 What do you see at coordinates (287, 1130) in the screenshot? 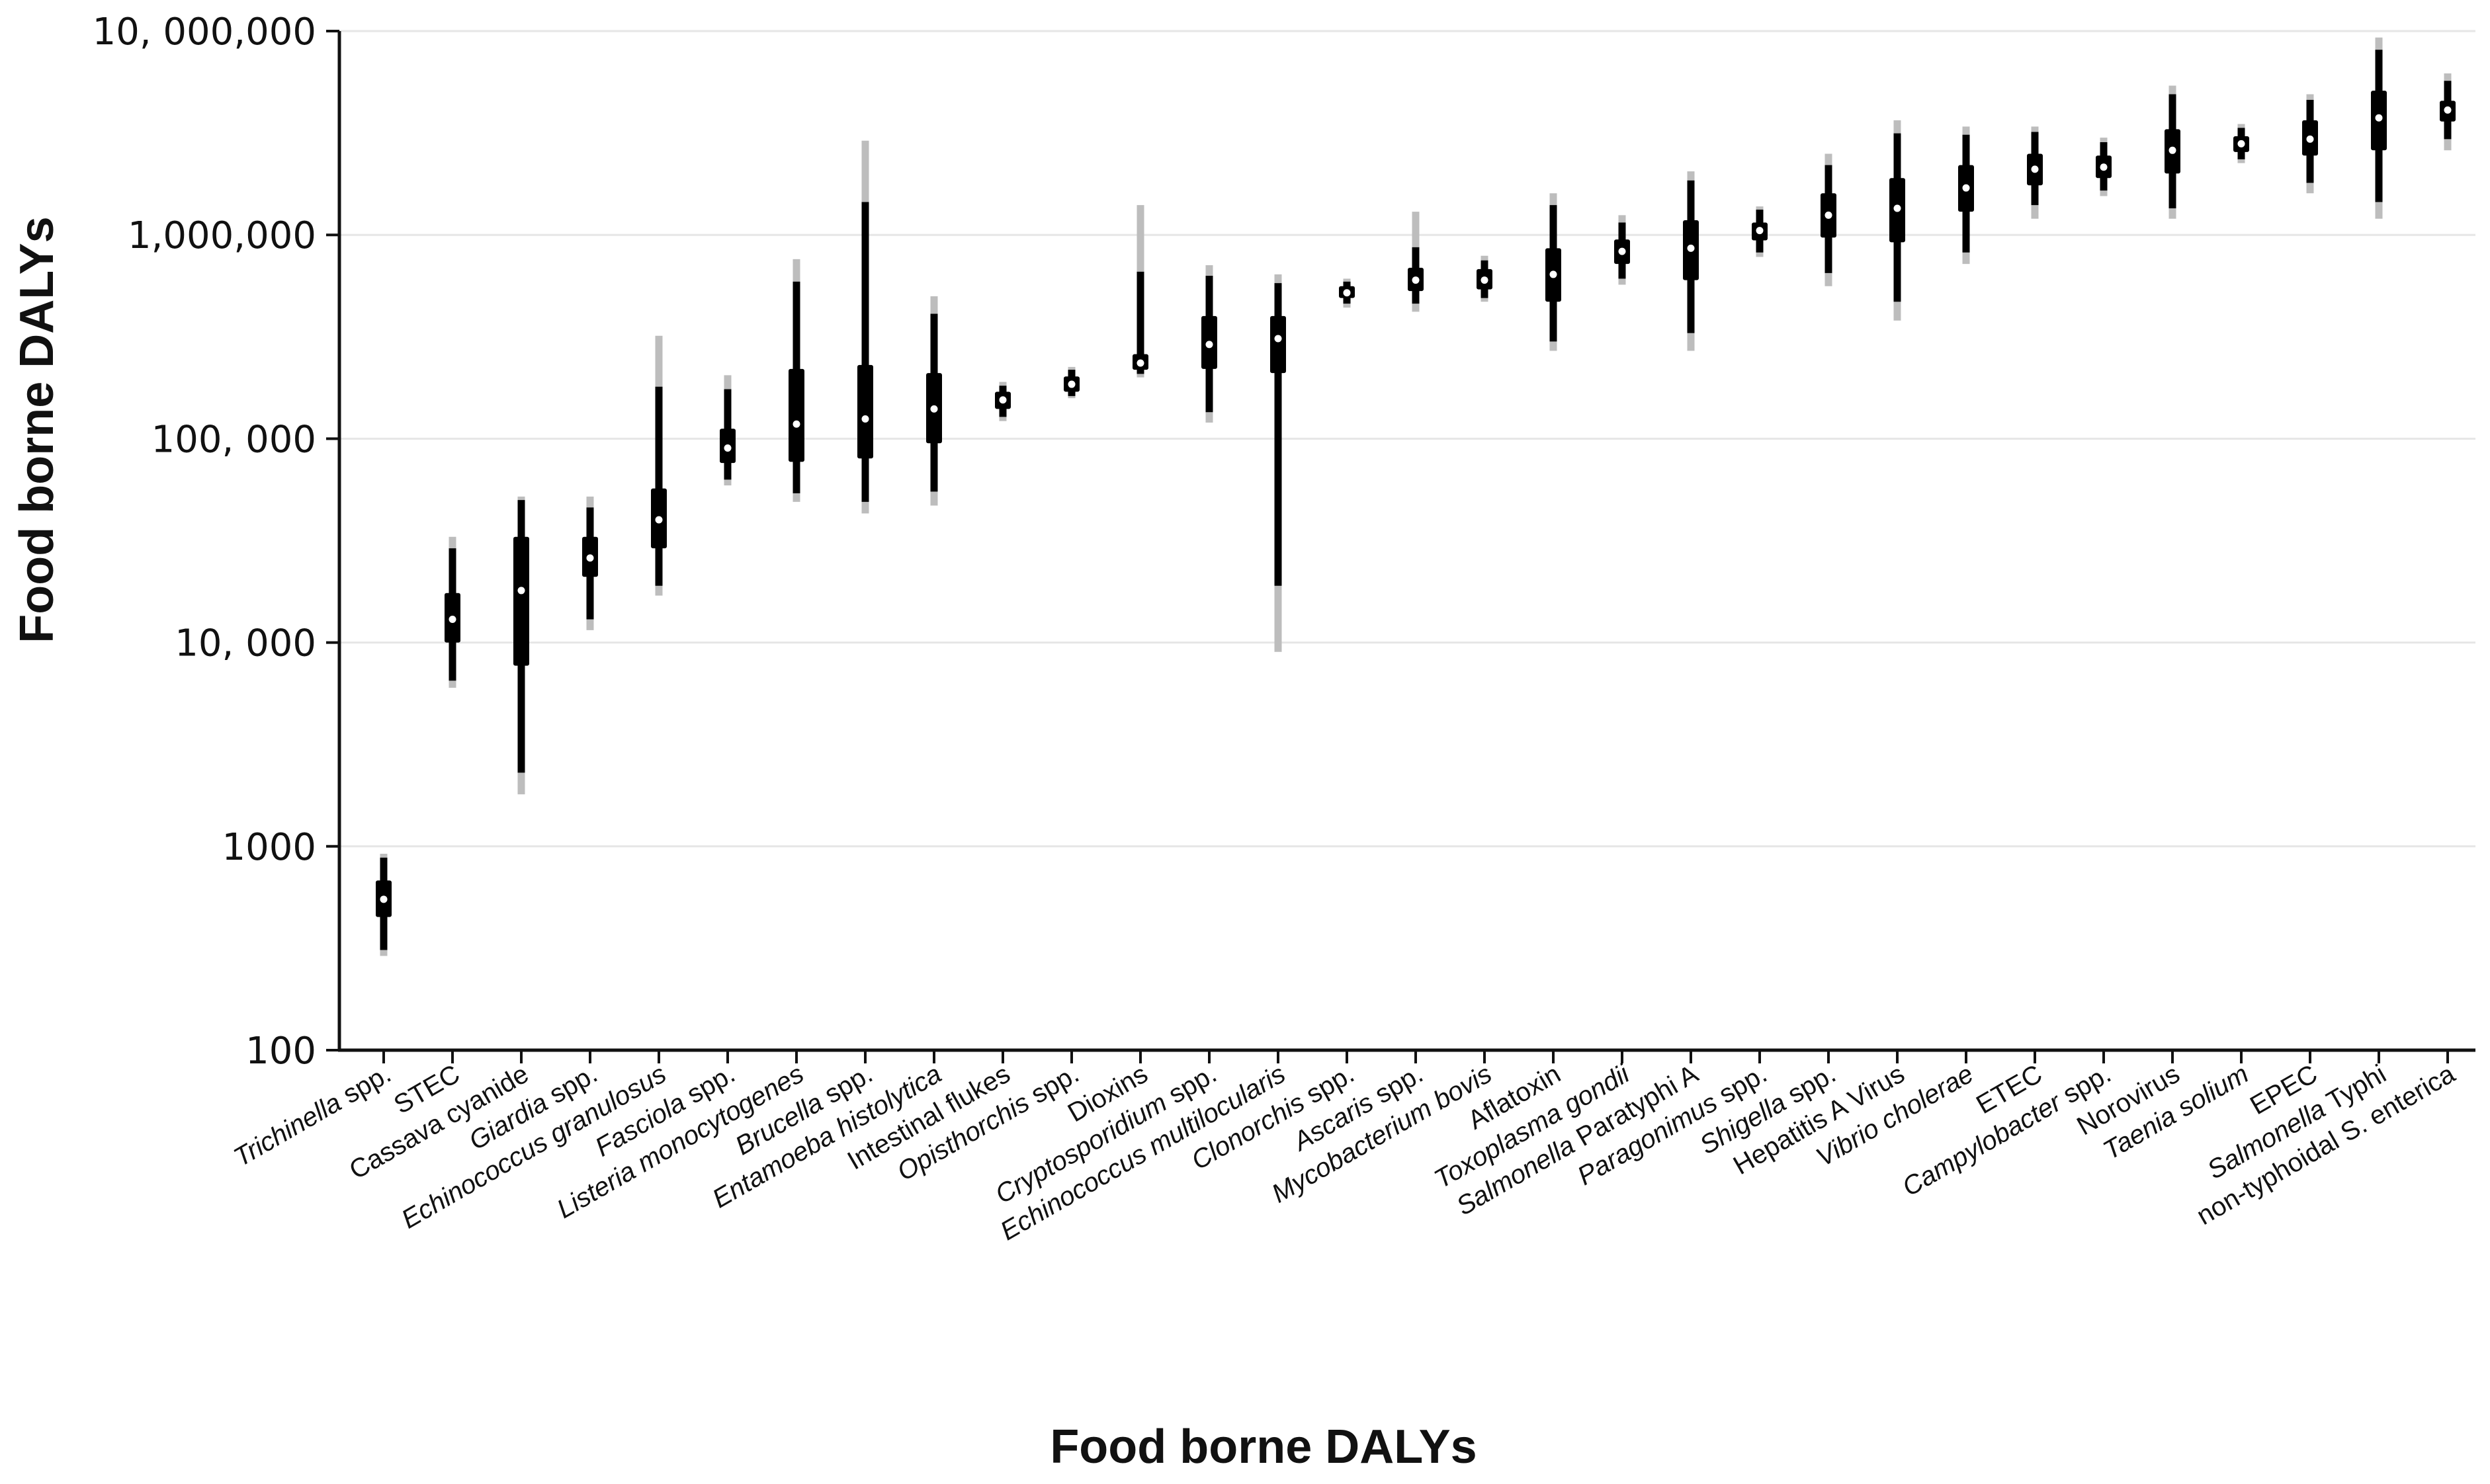
I see `x-tick-label-italic: Trichinella` at bounding box center [287, 1130].